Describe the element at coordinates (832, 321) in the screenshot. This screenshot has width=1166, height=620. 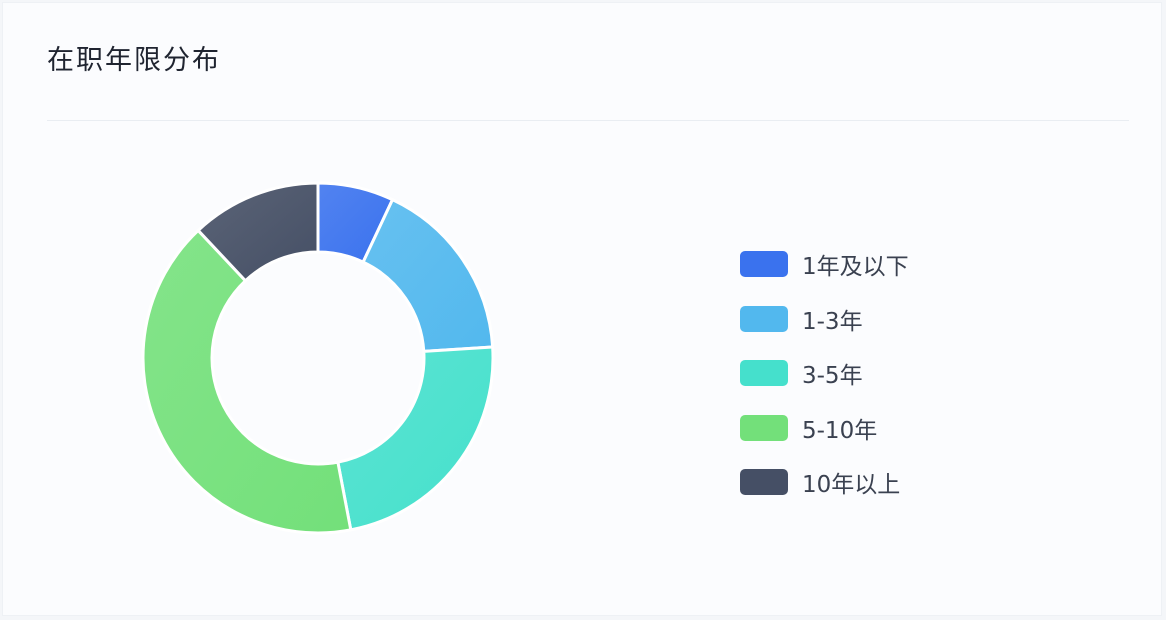
I see `legend-label: 1-3年` at that location.